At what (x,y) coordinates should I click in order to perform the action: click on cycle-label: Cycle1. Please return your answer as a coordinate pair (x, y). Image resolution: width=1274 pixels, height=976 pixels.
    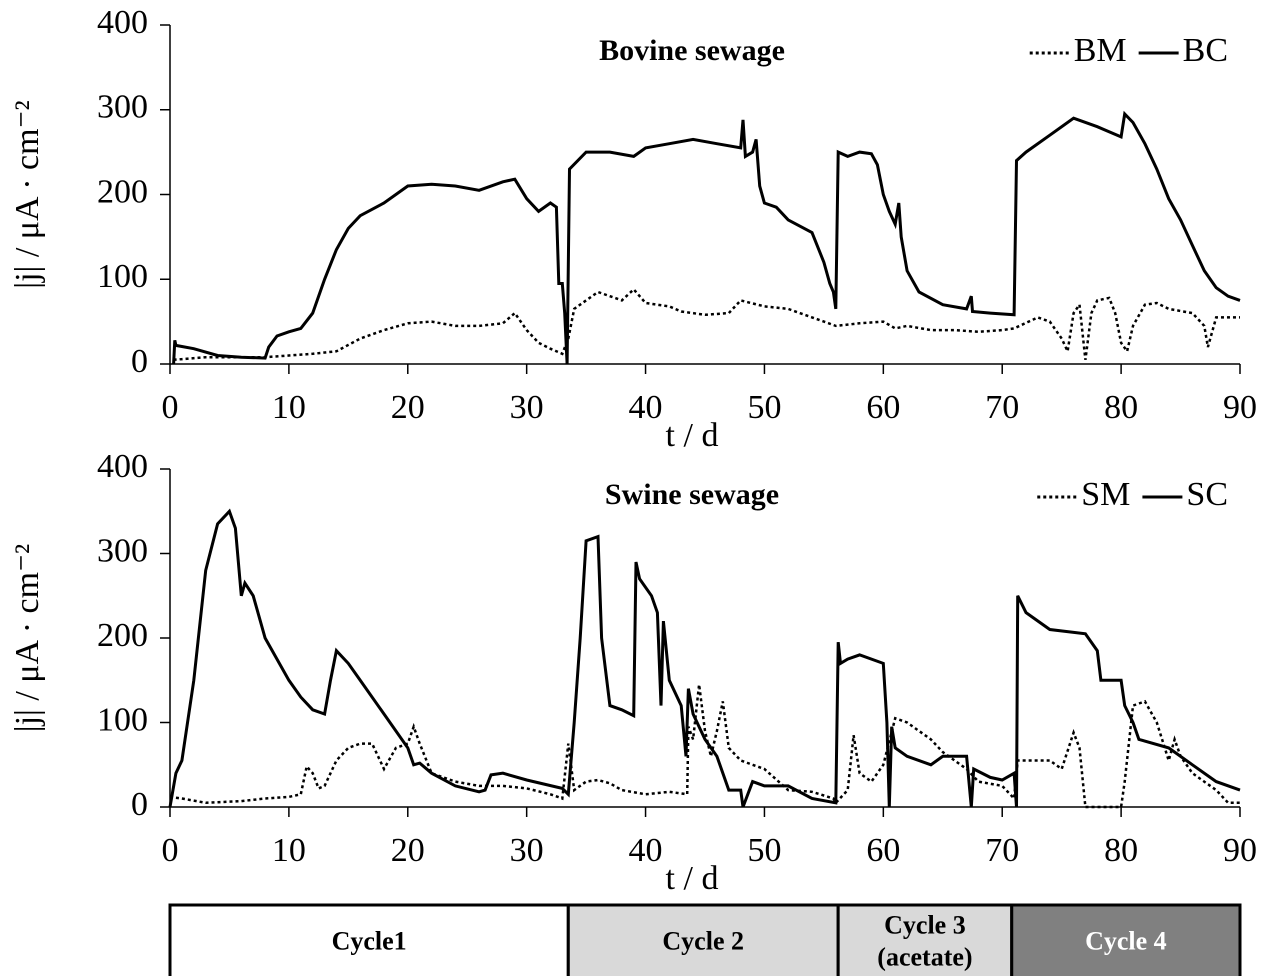
    Looking at the image, I should click on (369, 940).